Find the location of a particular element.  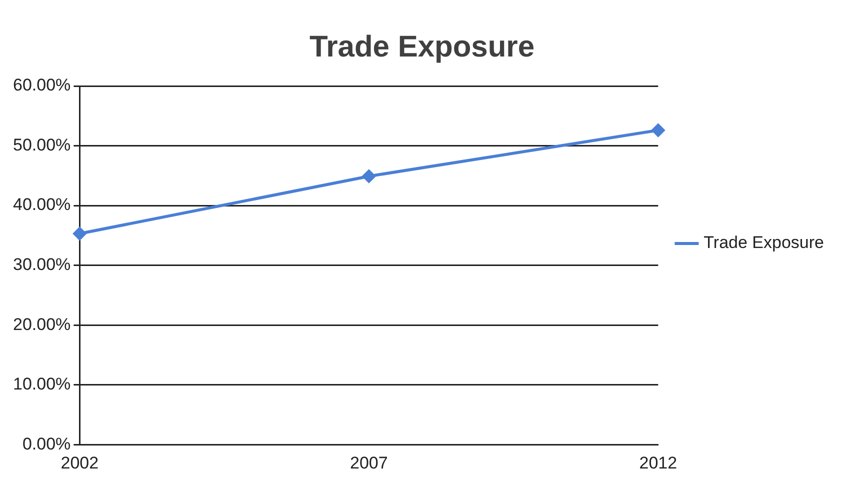

chart-title: Trade Exposure is located at coordinates (422, 47).